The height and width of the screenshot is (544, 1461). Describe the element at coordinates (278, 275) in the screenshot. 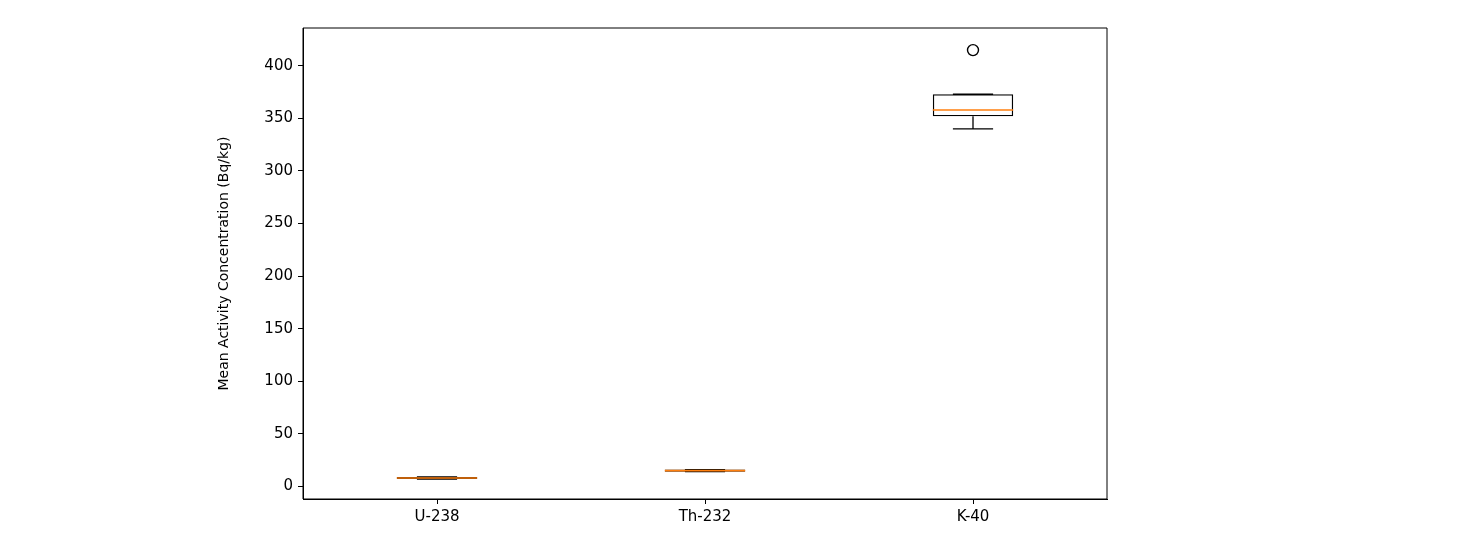

I see `y-tick-label: 200` at that location.